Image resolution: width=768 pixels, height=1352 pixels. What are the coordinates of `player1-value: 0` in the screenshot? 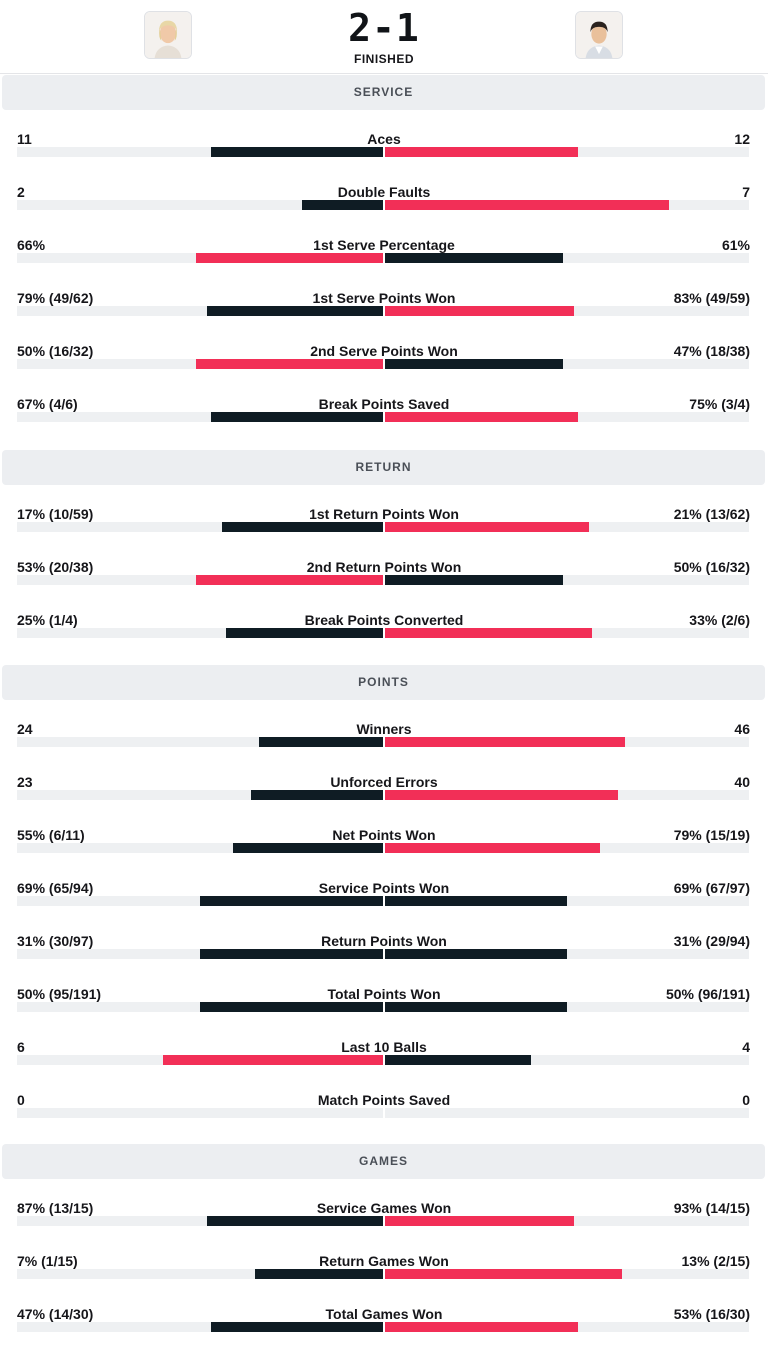 It's located at (21, 1100).